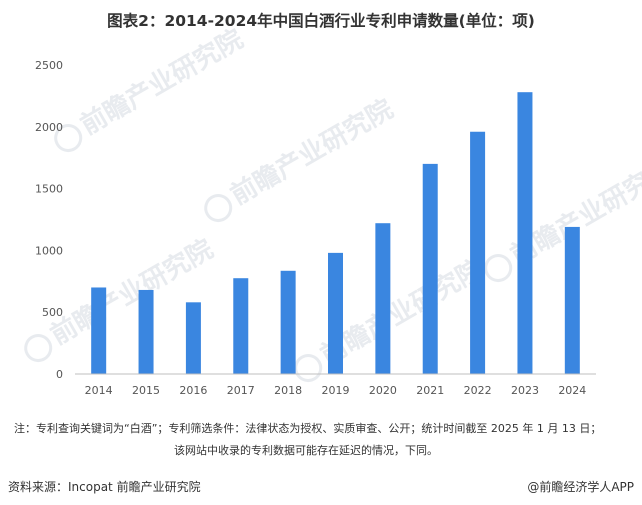 This screenshot has height=505, width=642. I want to click on bar-2024, so click(572, 300).